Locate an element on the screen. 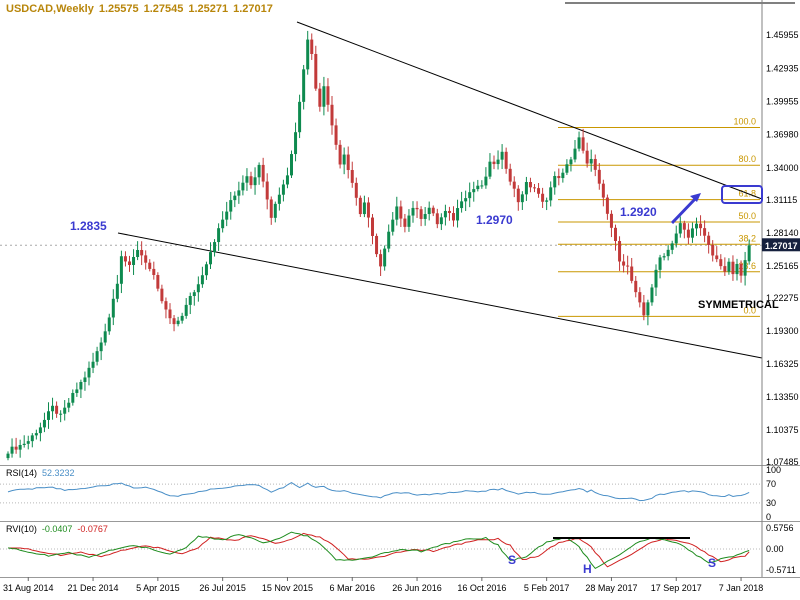 The image size is (800, 600). rvi-axis-tick: 0.5756 is located at coordinates (780, 528).